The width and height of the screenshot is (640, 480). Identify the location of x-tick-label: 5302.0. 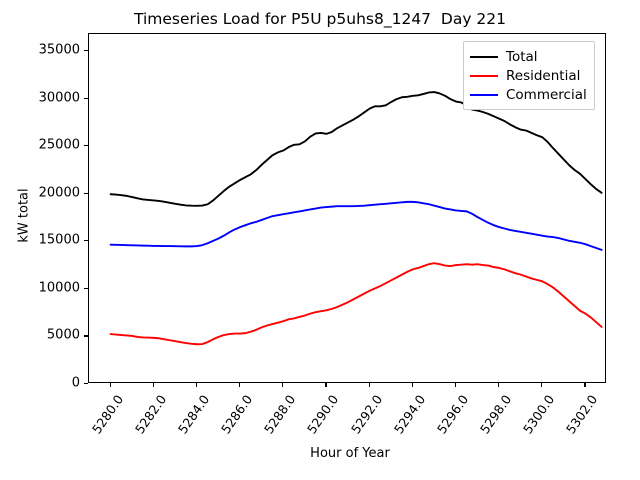
(582, 414).